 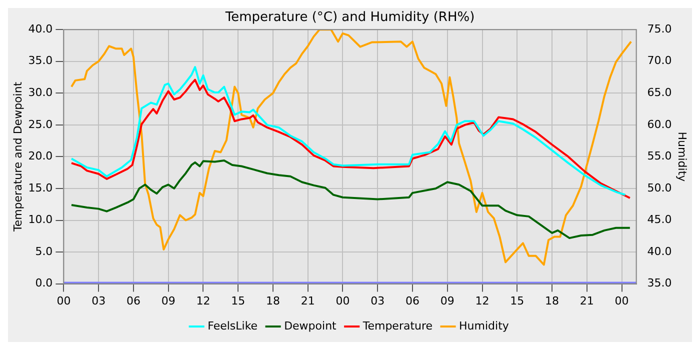 What do you see at coordinates (40, 93) in the screenshot?
I see `y-tick-label: 30.0` at bounding box center [40, 93].